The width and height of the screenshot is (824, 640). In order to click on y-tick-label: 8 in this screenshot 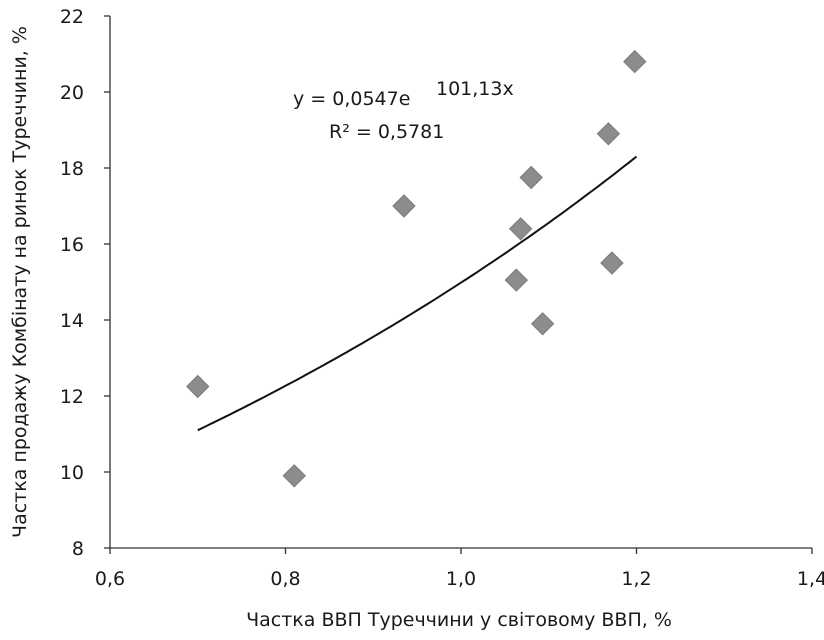, I will do `click(78, 549)`.